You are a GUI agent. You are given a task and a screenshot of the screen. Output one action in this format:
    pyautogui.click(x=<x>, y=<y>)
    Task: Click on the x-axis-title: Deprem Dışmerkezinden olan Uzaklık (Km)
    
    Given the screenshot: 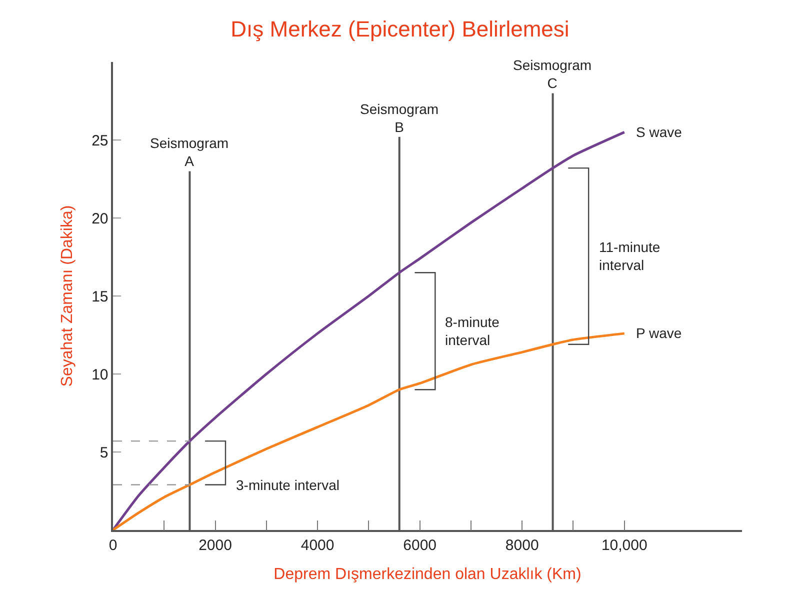 What is the action you would take?
    pyautogui.click(x=428, y=574)
    